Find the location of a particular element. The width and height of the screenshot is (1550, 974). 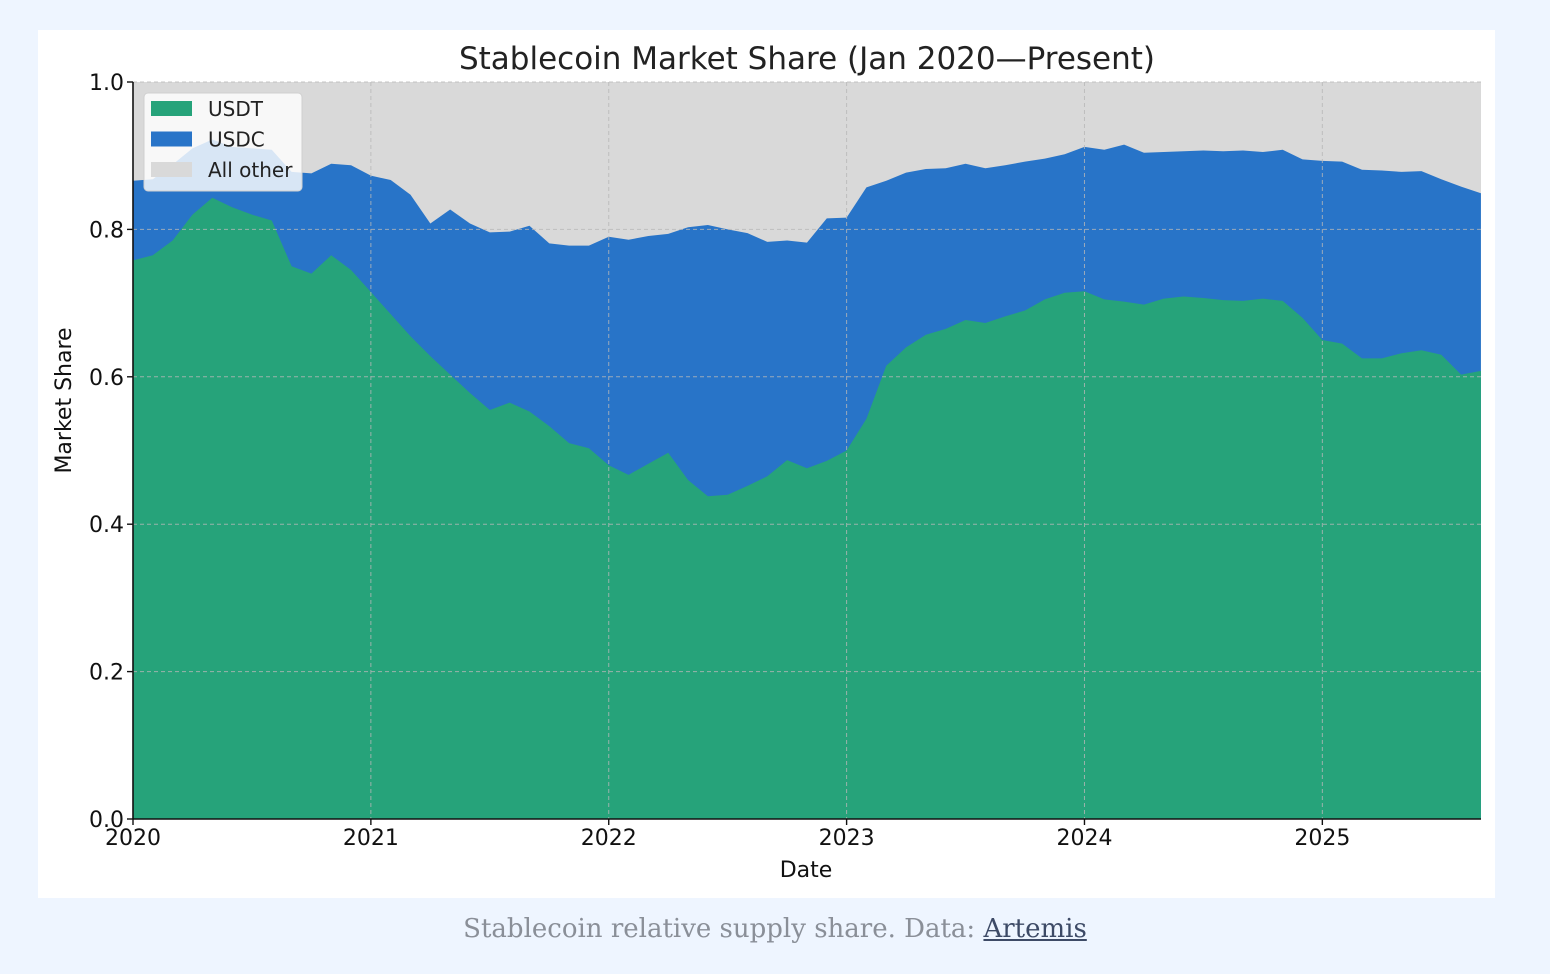

y-tick-label: 0.2 is located at coordinates (106, 673).